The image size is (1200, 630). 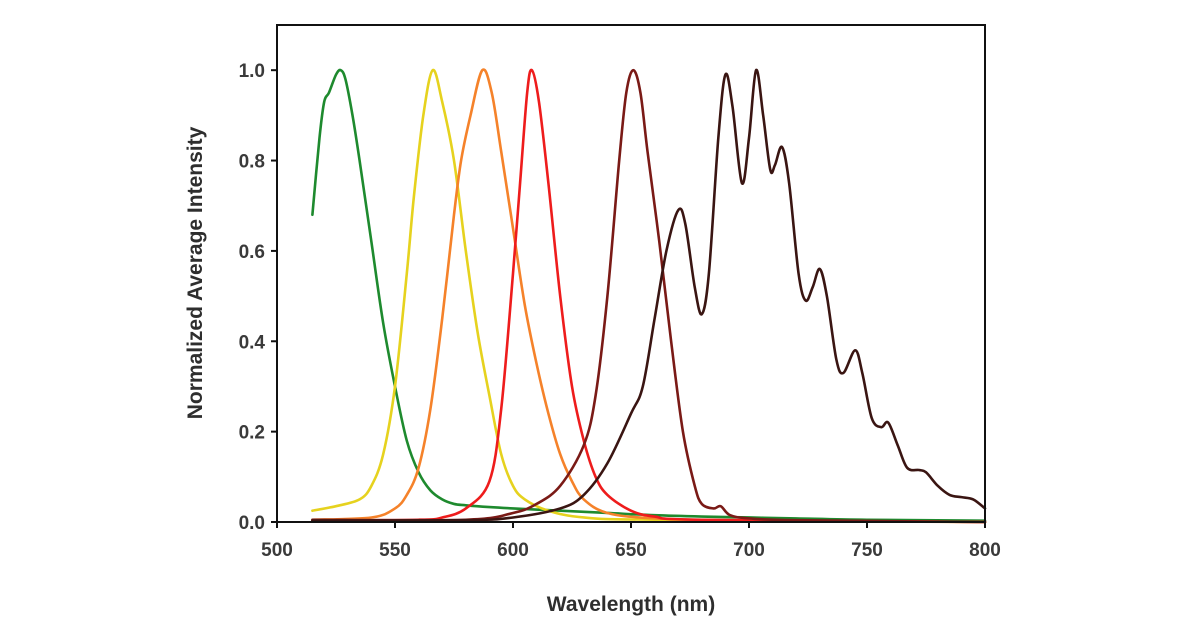 What do you see at coordinates (513, 550) in the screenshot?
I see `x-tick-label: 600` at bounding box center [513, 550].